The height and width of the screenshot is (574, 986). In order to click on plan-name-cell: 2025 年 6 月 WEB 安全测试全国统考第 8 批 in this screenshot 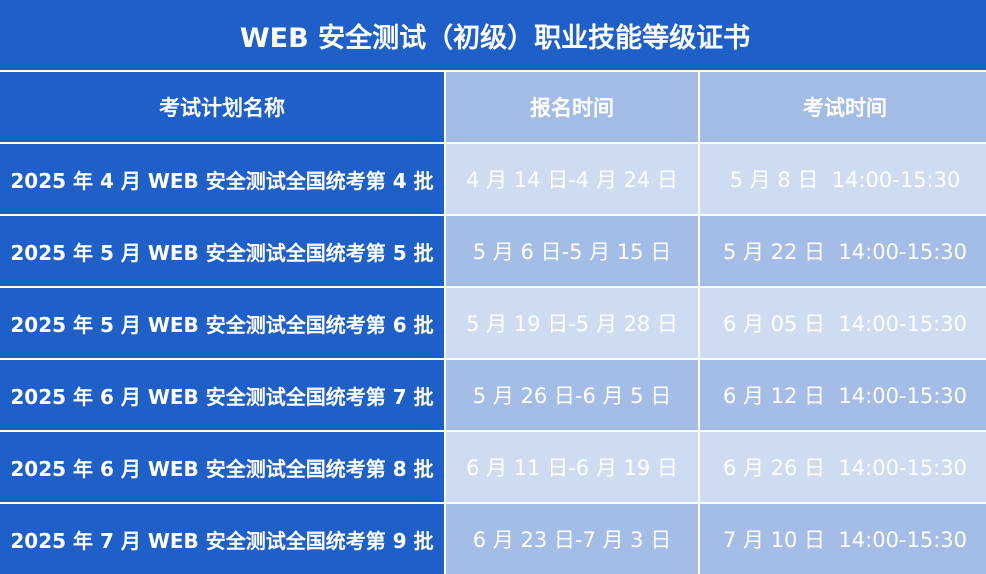, I will do `click(222, 467)`.